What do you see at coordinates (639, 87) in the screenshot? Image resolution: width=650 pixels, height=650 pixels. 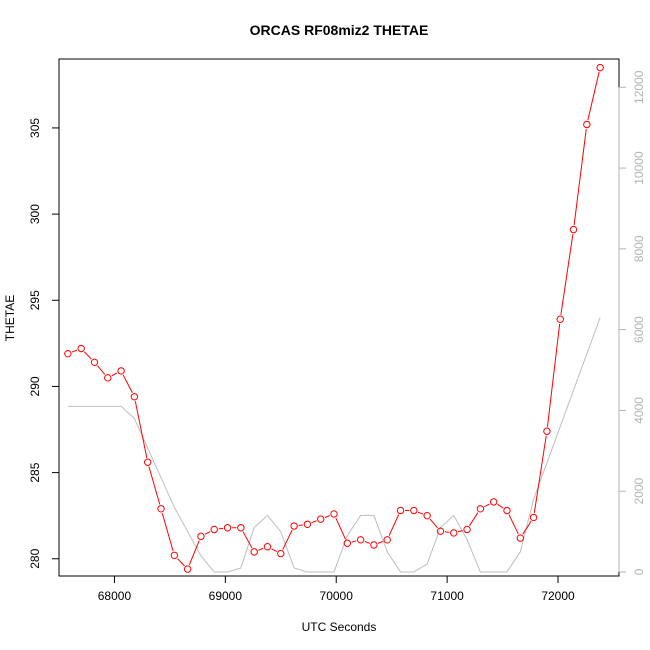 I see `y2-tick-label: 12000` at bounding box center [639, 87].